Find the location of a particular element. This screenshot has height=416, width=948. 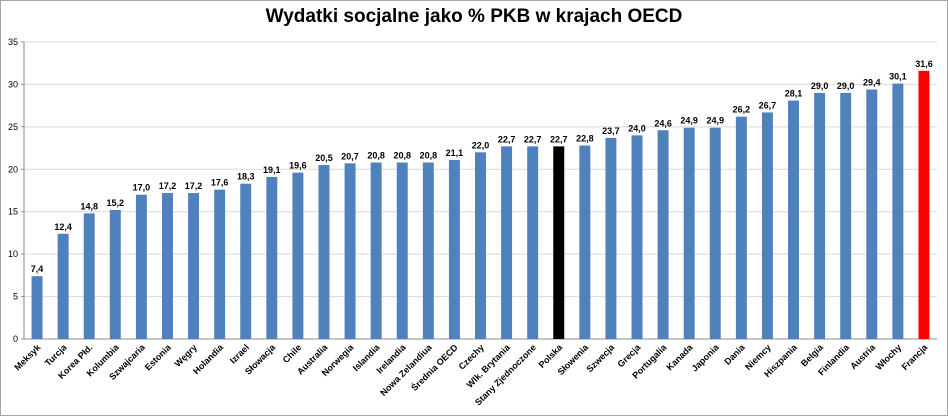

data-label: 26,7 is located at coordinates (768, 105).